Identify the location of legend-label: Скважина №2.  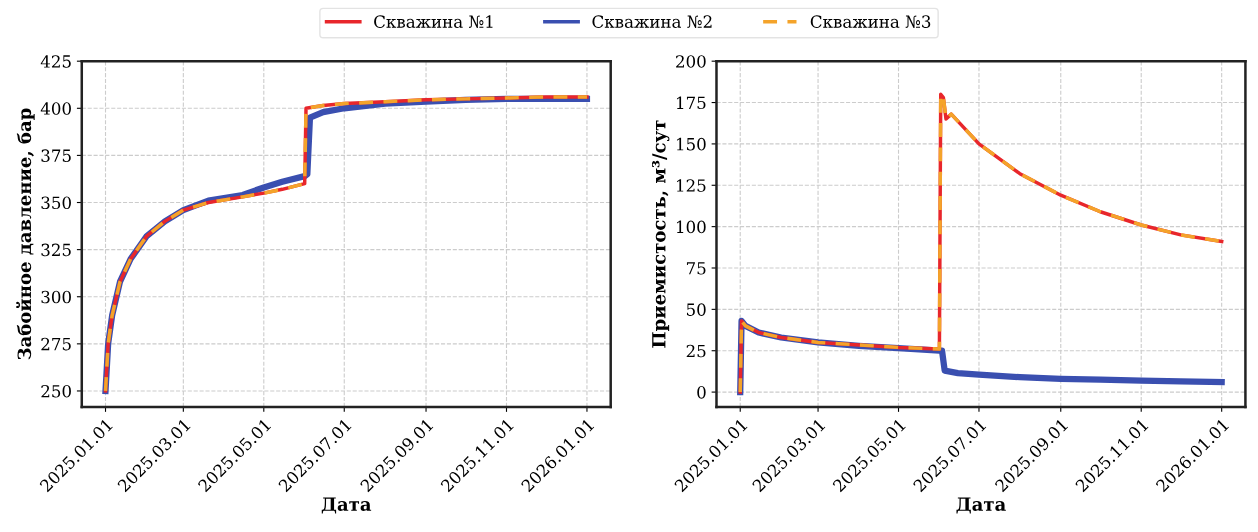
(652, 21).